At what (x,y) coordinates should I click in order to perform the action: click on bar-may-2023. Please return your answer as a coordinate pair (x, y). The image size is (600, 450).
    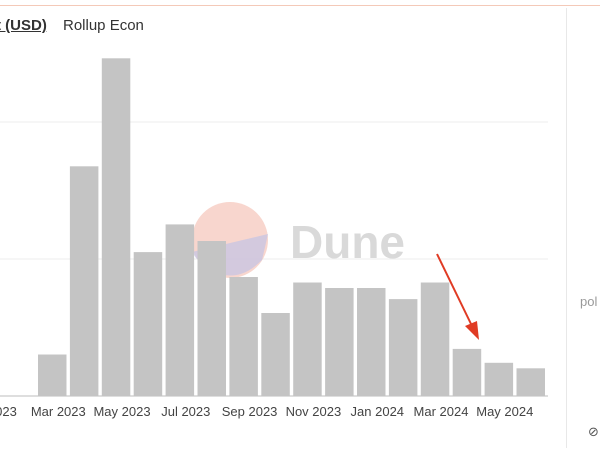
    Looking at the image, I should click on (116, 227).